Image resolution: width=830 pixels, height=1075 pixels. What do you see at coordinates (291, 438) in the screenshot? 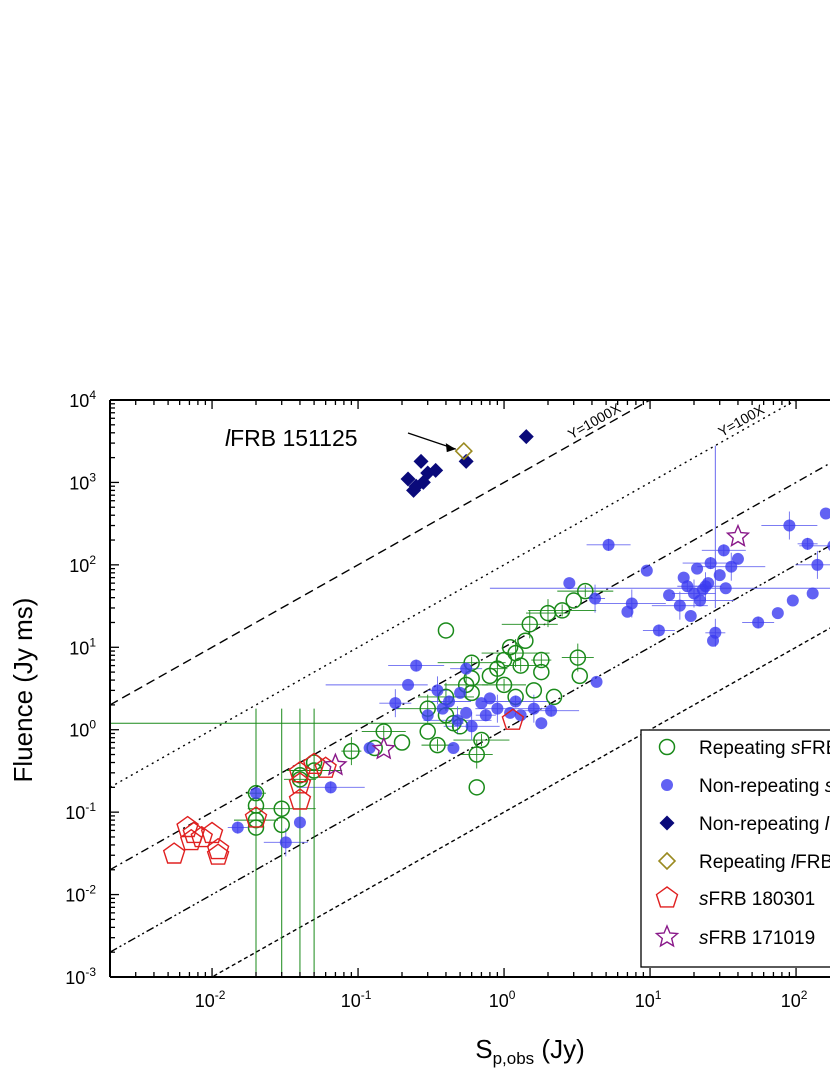
I see `annotation-label: lFRB 151125` at bounding box center [291, 438].